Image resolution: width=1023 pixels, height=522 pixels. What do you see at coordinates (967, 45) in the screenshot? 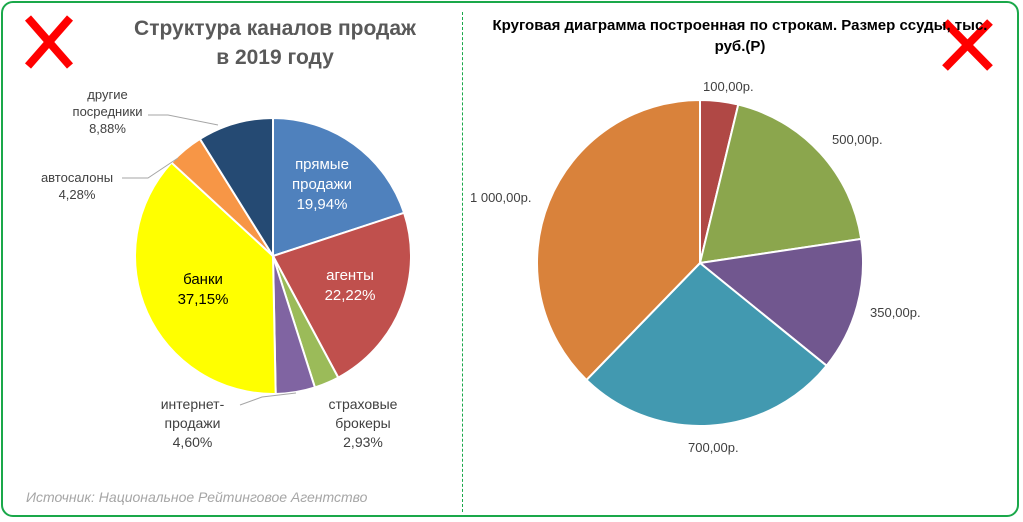
I see `cross-icon-right` at bounding box center [967, 45].